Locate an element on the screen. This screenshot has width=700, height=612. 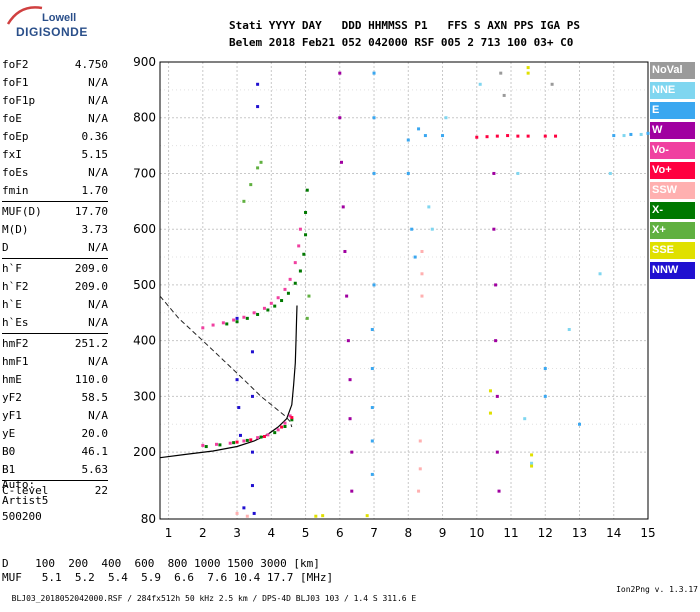
x-tick-label: 10 is located at coordinates (476, 533).